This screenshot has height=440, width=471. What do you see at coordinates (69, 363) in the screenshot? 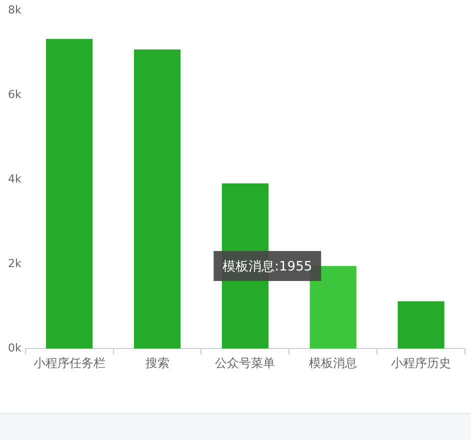
I see `x-tick-label: 小程序任务栏` at bounding box center [69, 363].